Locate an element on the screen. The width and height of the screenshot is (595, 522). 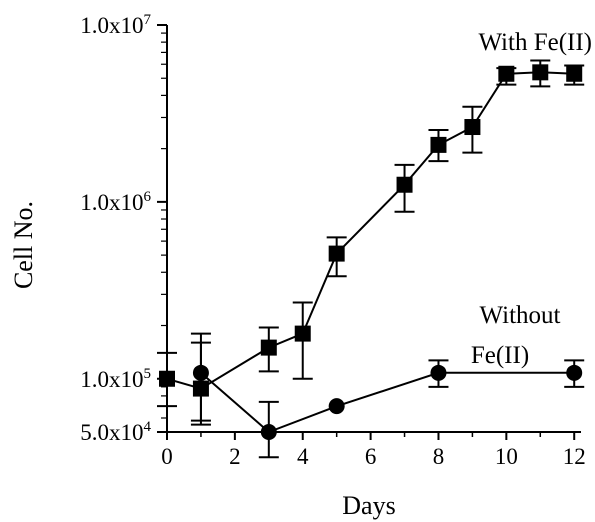
series-label-with-fe: With Fe(II) is located at coordinates (535, 42).